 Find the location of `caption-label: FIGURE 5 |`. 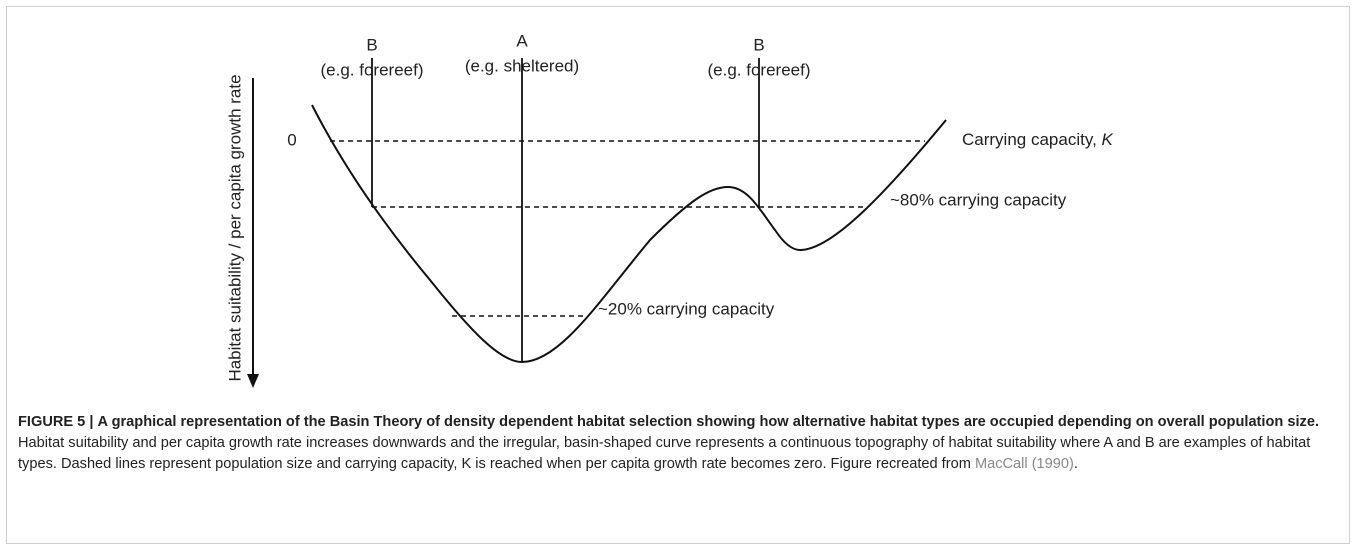

caption-label: FIGURE 5 | is located at coordinates (56, 422).